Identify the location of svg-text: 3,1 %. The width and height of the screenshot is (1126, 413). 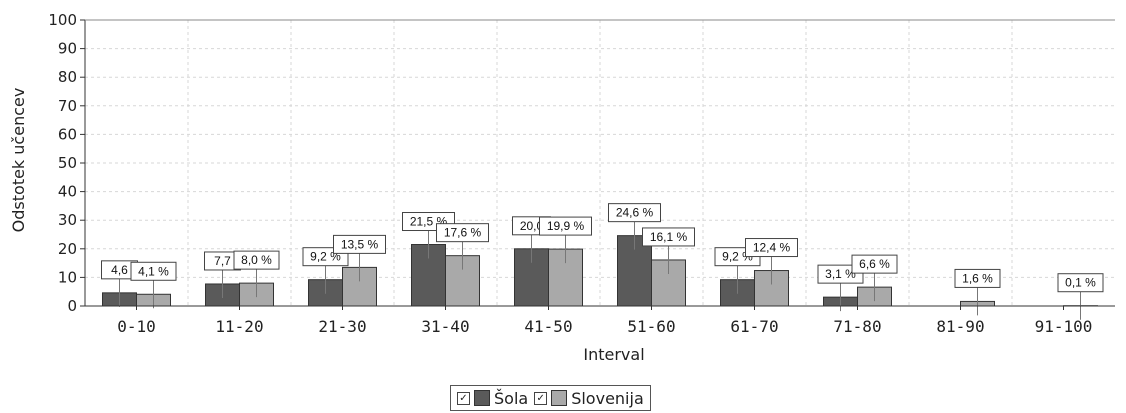
(840, 274).